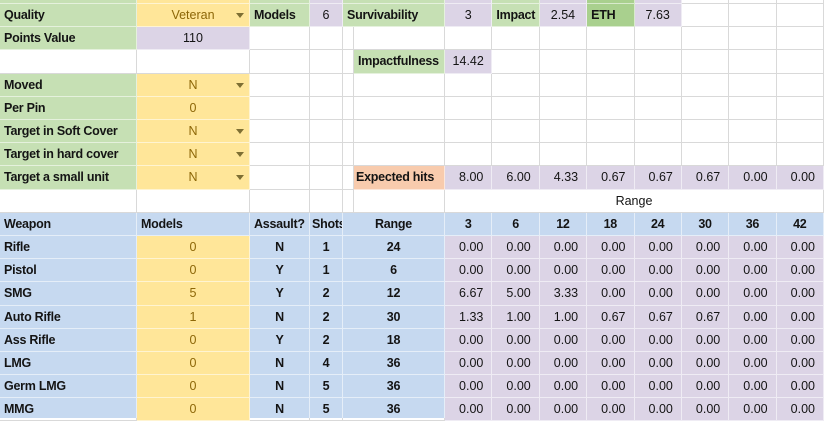 Image resolution: width=824 pixels, height=421 pixels. I want to click on weapon-range-value: 30, so click(394, 317).